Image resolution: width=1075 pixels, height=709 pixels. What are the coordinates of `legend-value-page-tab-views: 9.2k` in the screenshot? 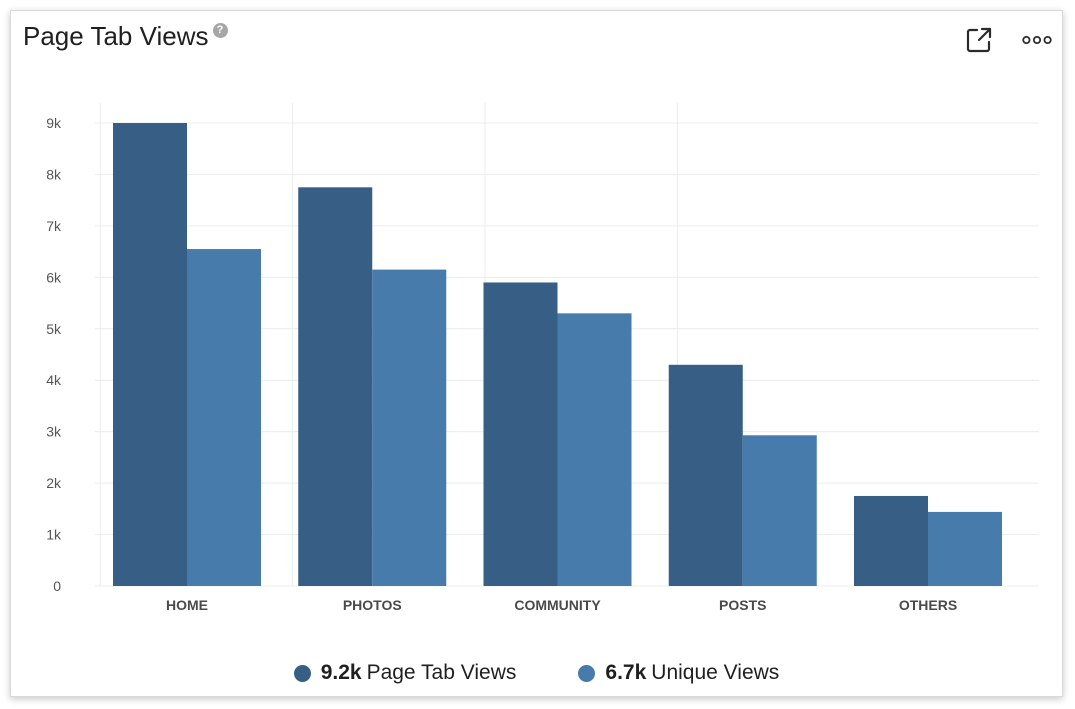 It's located at (341, 672).